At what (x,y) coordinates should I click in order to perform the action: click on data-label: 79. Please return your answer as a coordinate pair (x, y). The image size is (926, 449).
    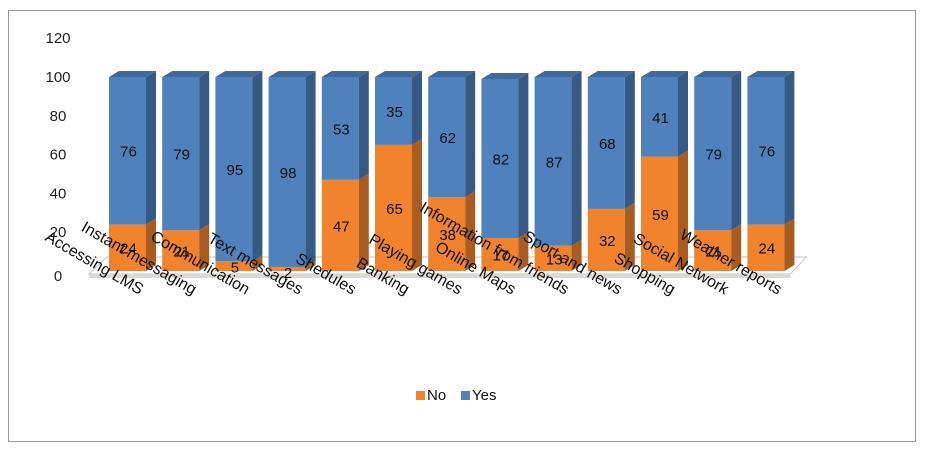
    Looking at the image, I should click on (713, 155).